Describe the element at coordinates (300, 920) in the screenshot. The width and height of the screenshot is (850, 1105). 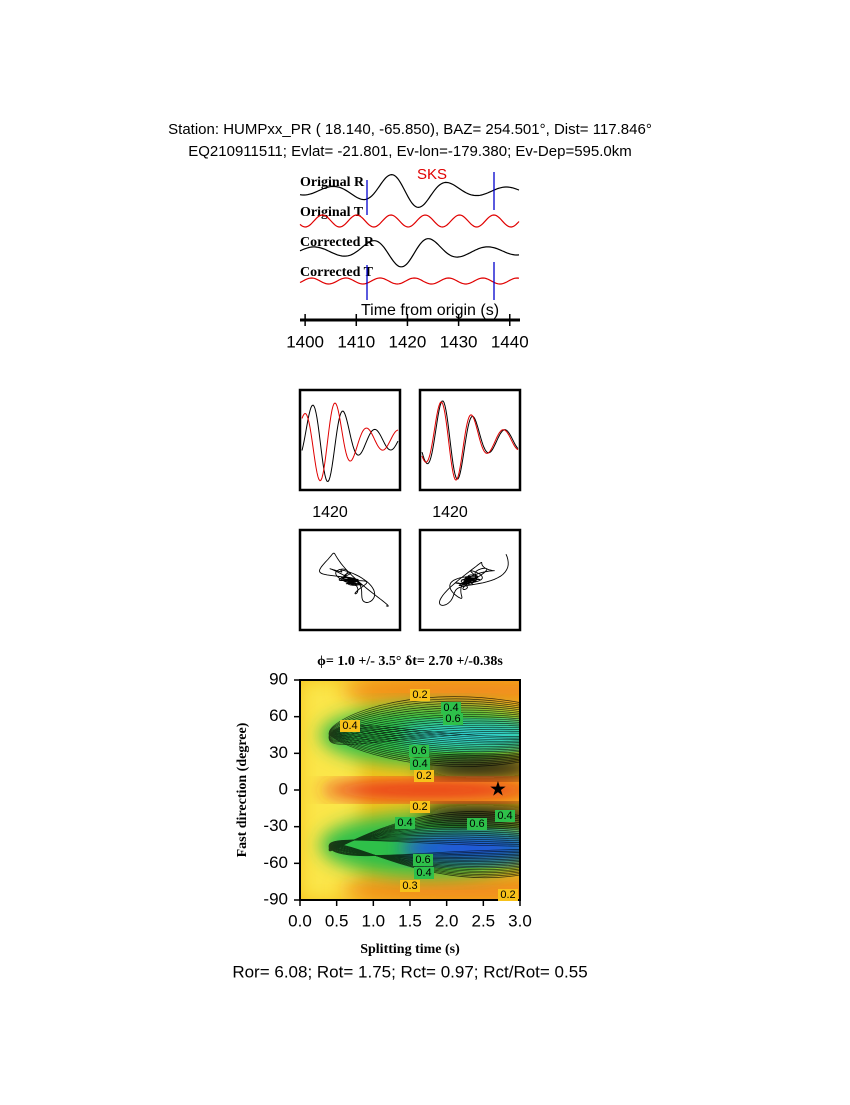
I see `x-tick-label: 0.0` at that location.